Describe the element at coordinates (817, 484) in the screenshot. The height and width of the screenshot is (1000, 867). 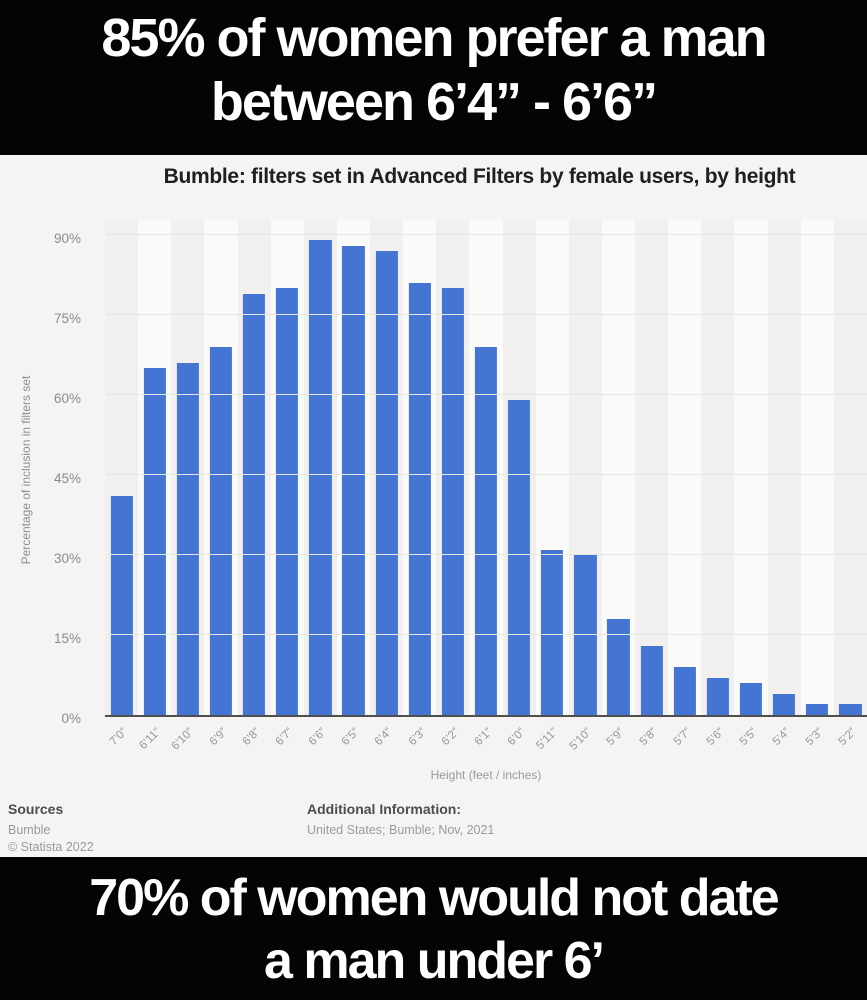
I see `bar-column: 5’3”` at that location.